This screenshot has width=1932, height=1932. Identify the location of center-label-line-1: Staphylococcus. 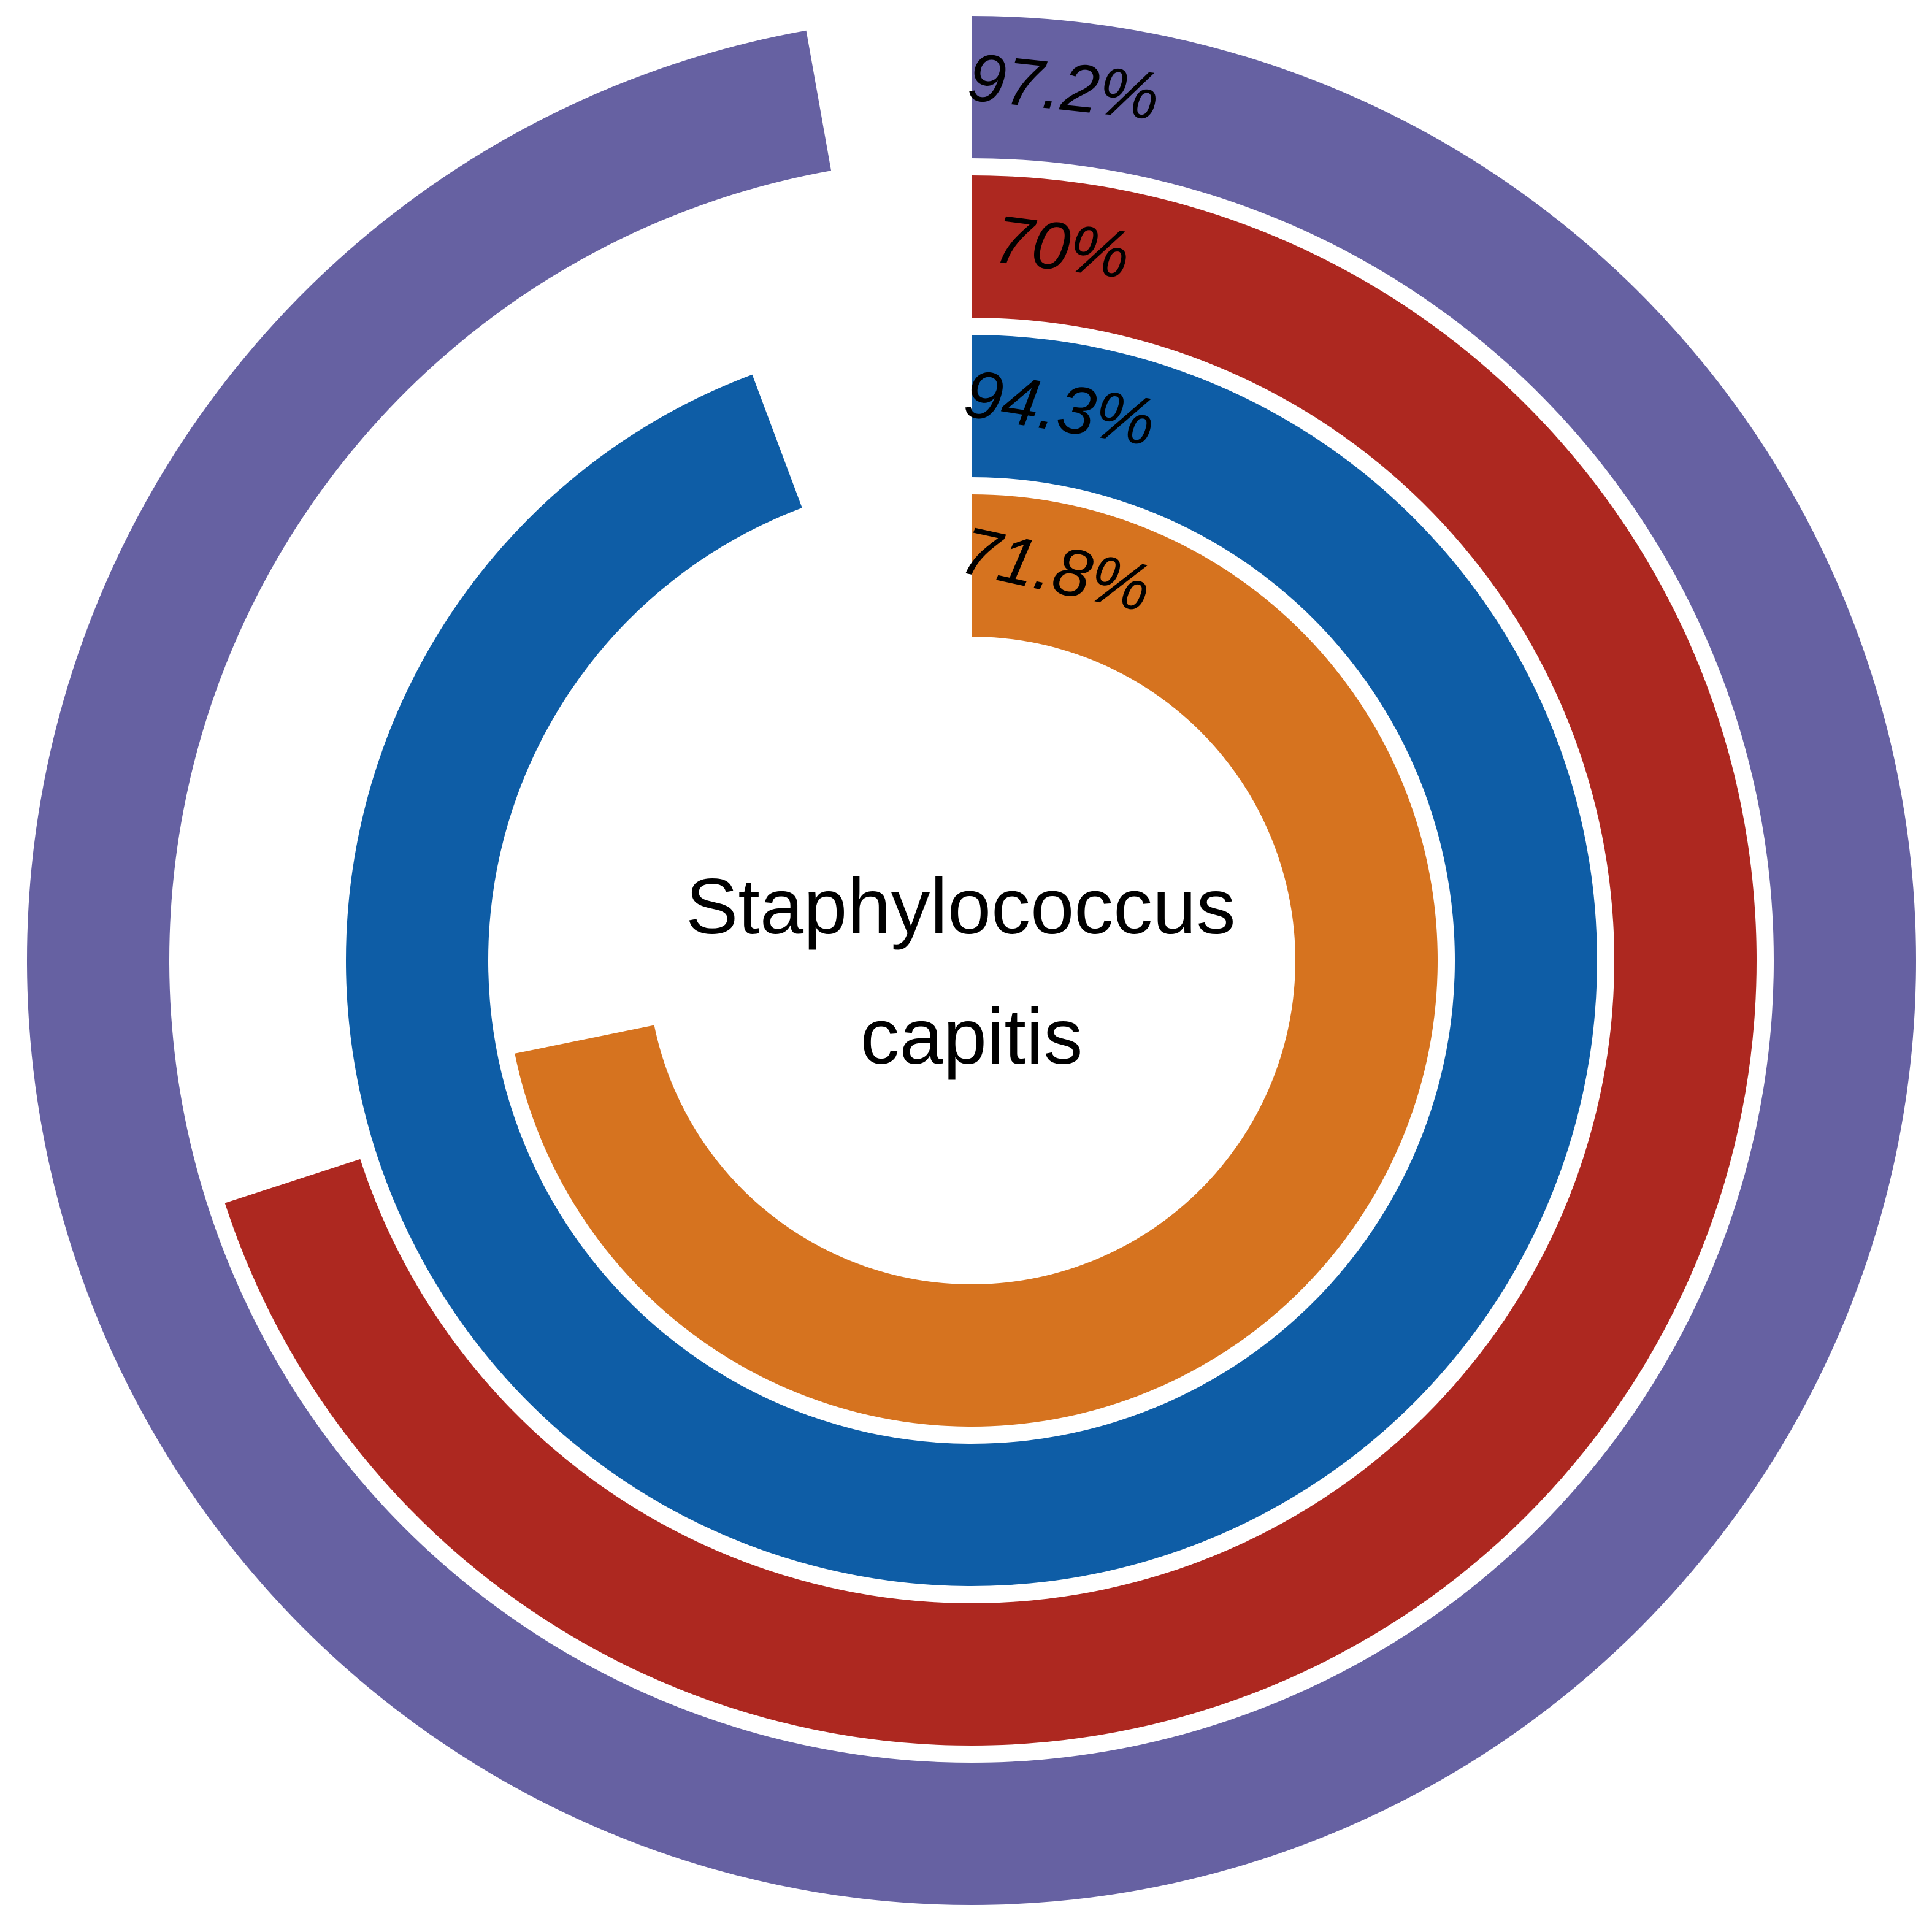
(961, 907).